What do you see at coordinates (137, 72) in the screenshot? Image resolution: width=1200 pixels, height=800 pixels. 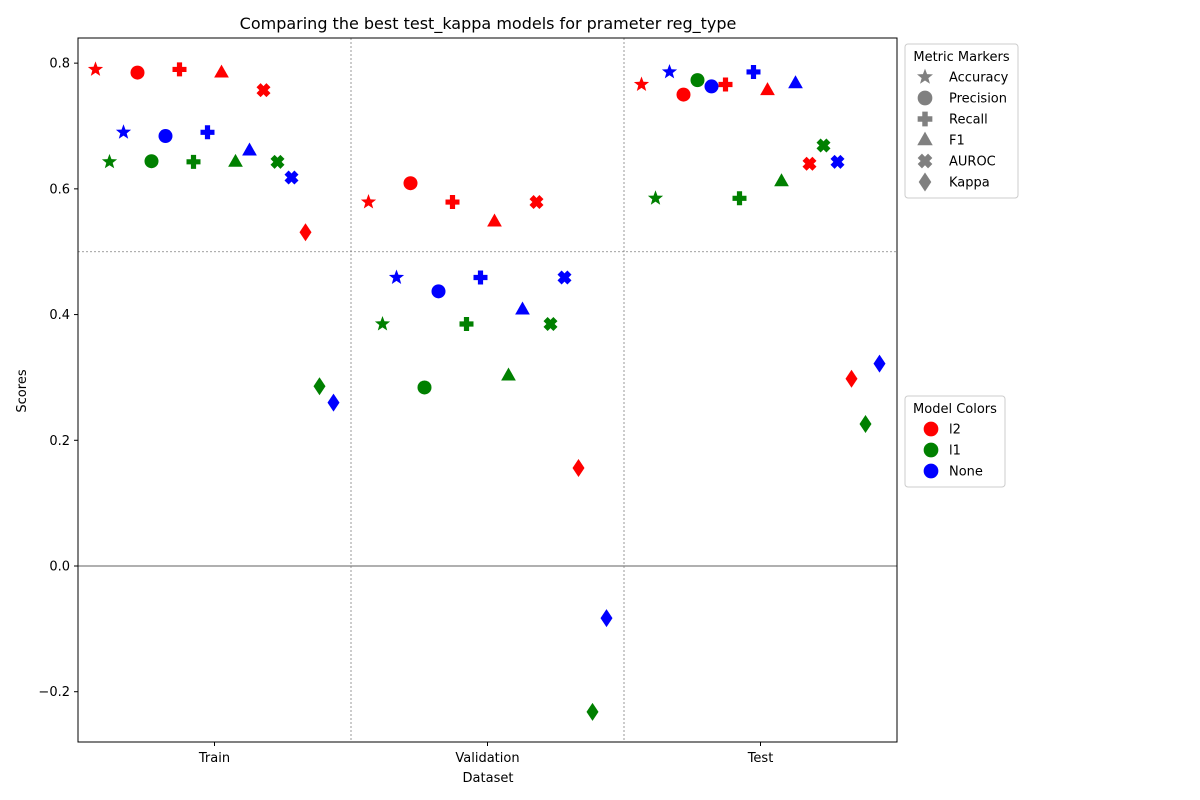 I see `data-point-l2-train-precision` at bounding box center [137, 72].